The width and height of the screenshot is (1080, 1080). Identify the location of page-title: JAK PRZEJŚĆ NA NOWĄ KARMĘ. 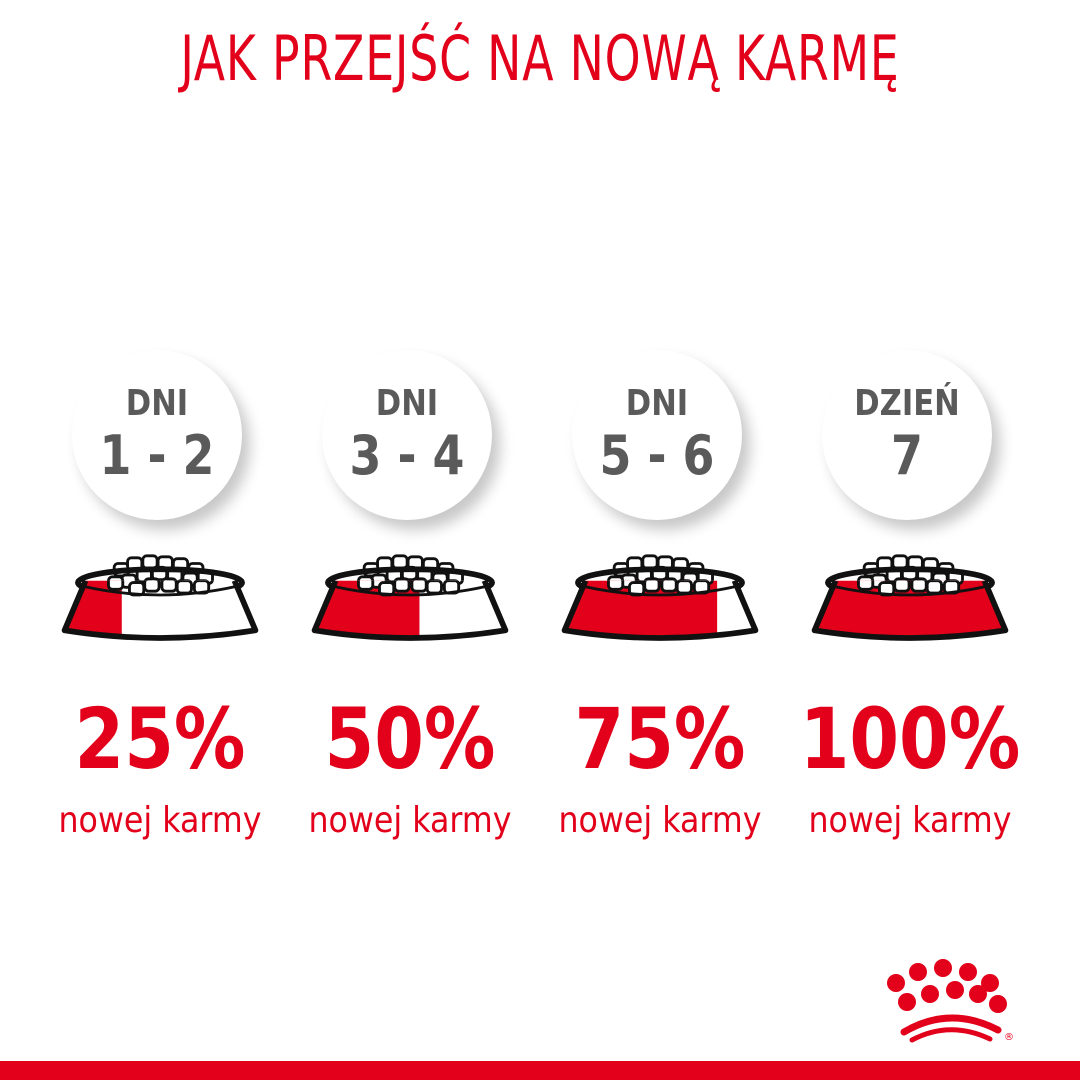
(540, 58).